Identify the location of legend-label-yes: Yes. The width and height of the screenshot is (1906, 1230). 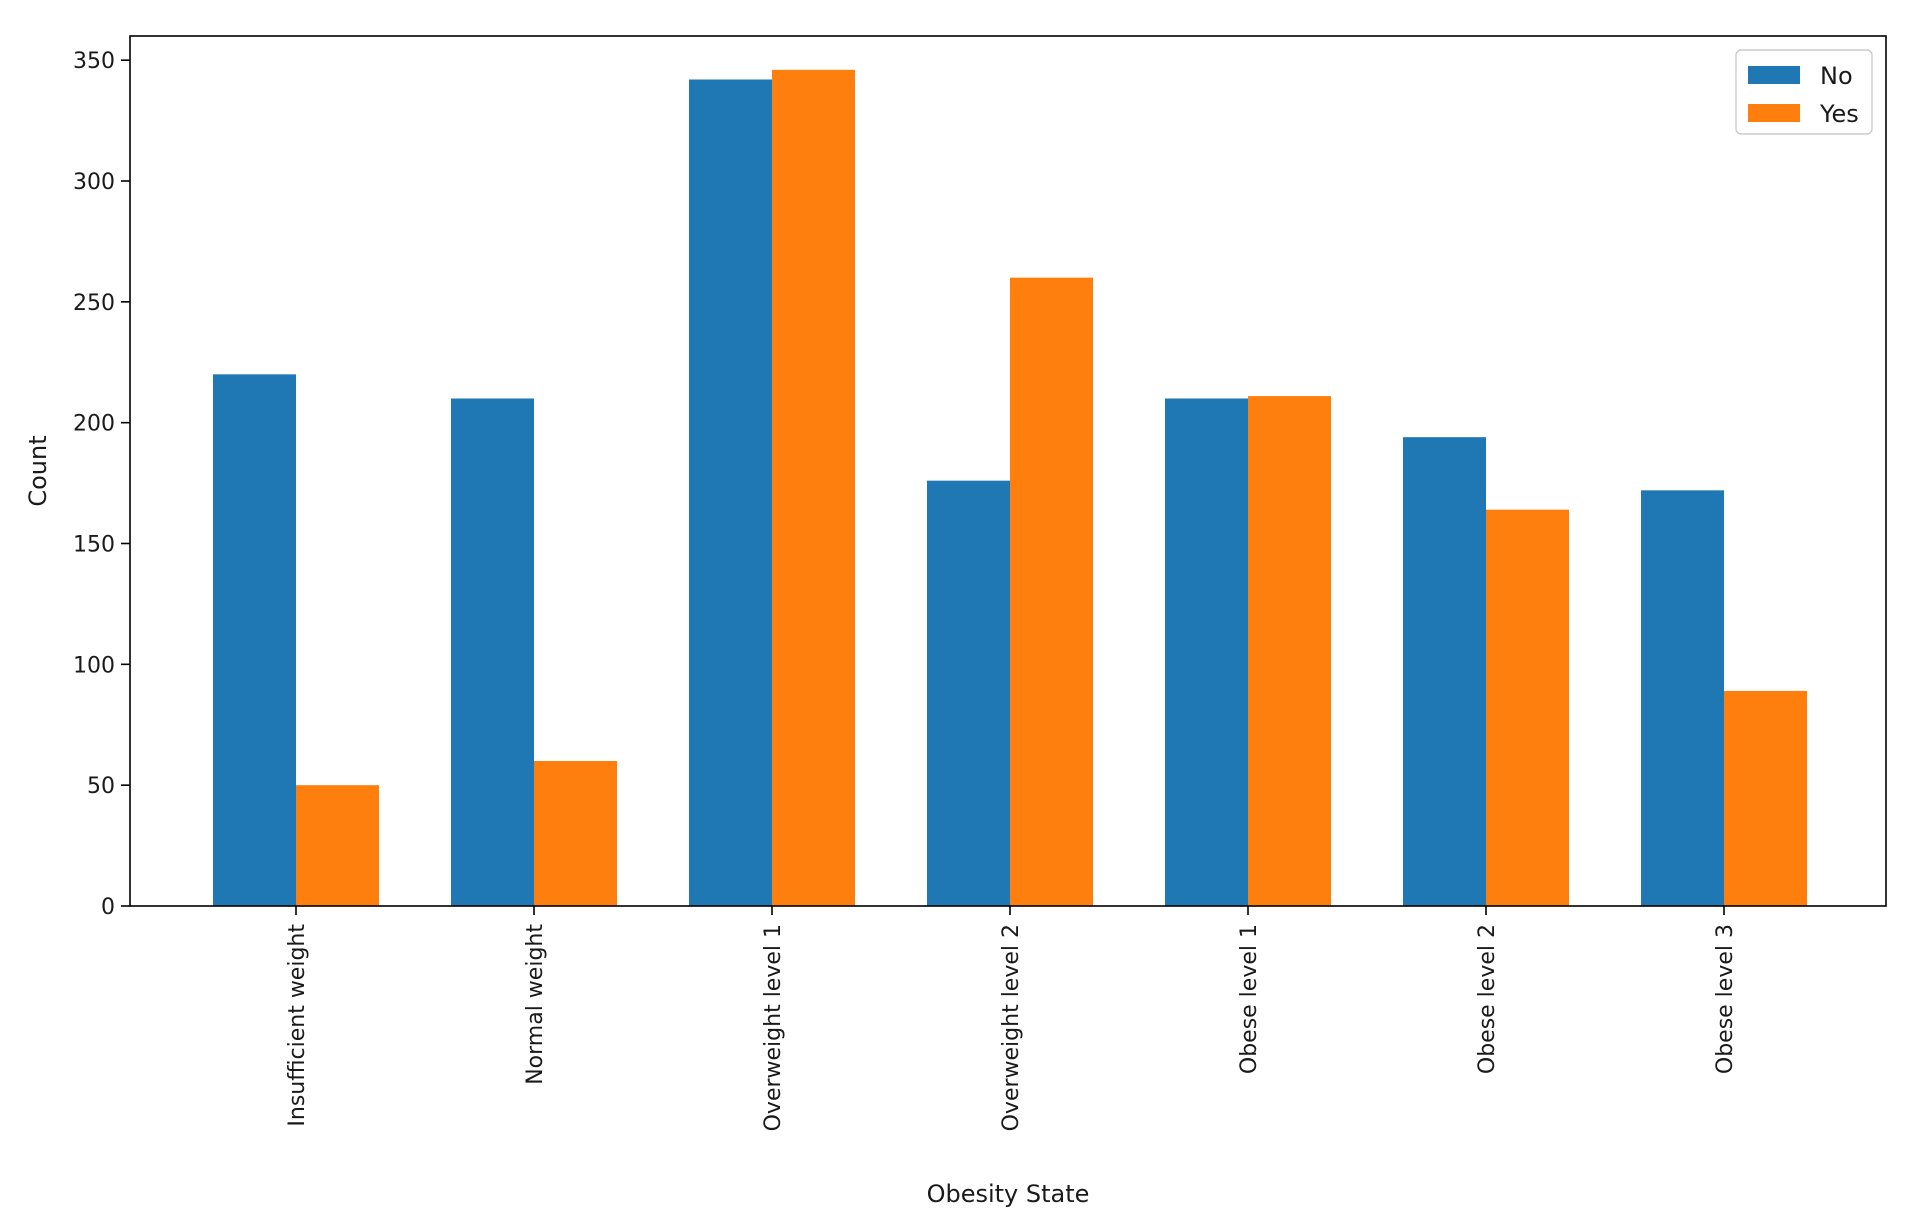
(1839, 114).